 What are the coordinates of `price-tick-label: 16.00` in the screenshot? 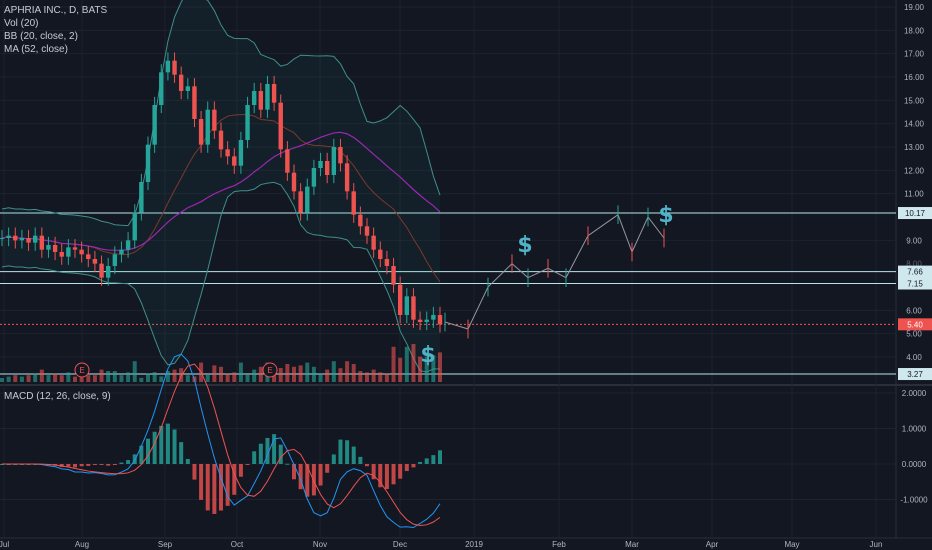 It's located at (914, 77).